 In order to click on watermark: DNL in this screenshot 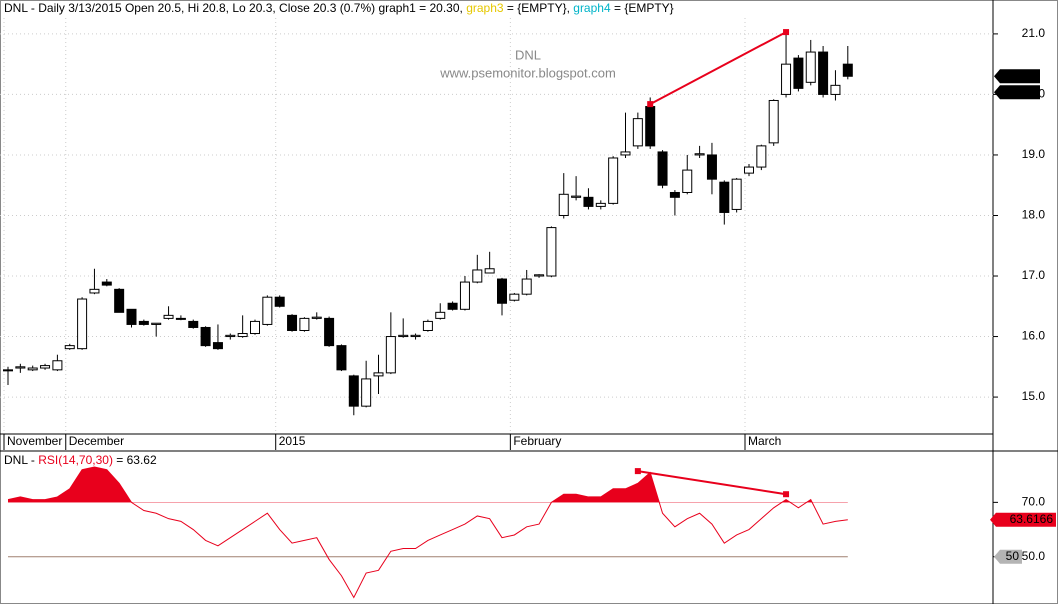, I will do `click(528, 54)`.